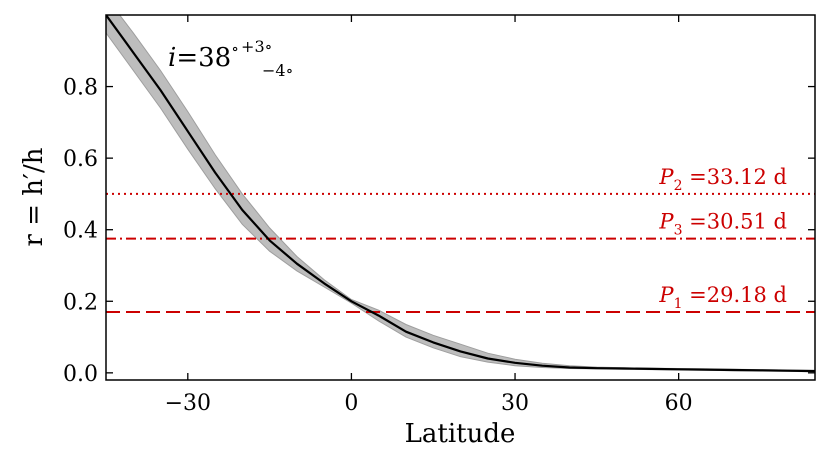 Image resolution: width=830 pixels, height=460 pixels. What do you see at coordinates (80, 374) in the screenshot?
I see `y-tick-label: 0.0` at bounding box center [80, 374].